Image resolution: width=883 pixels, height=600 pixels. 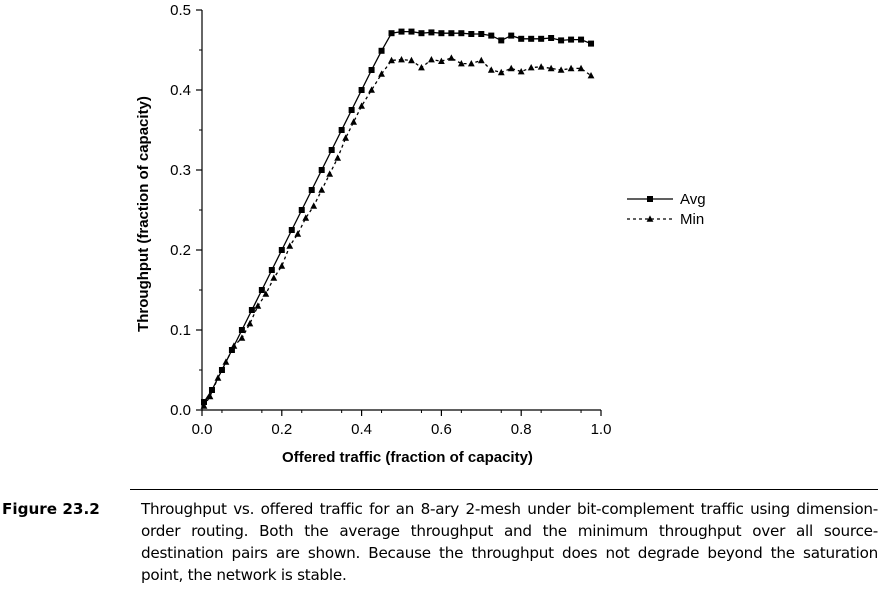 I want to click on y-tick-label: 0.0, so click(x=180, y=410).